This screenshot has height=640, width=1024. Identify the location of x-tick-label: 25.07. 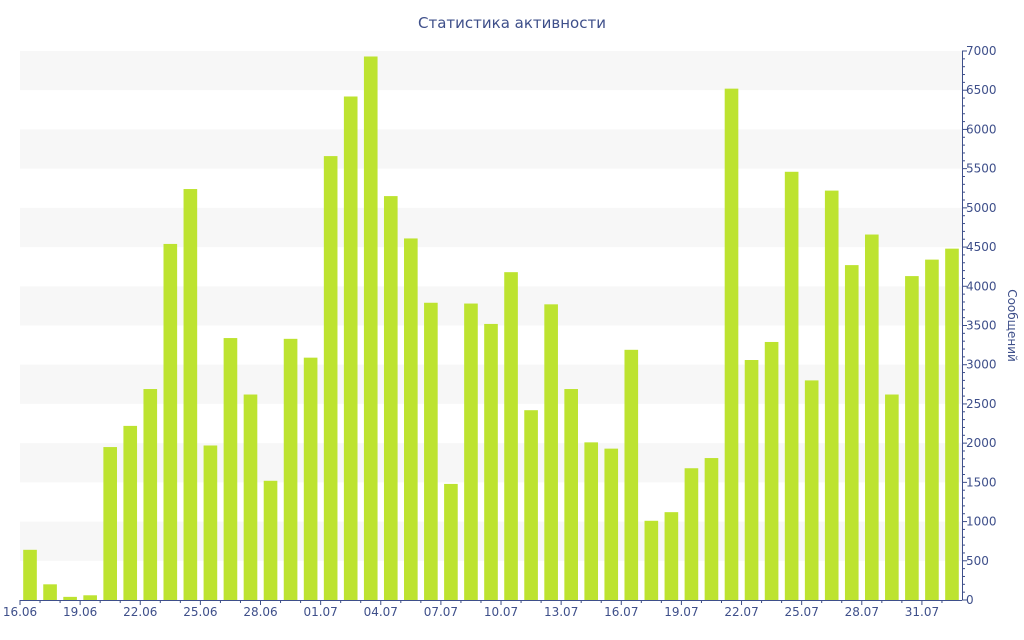
(801, 612).